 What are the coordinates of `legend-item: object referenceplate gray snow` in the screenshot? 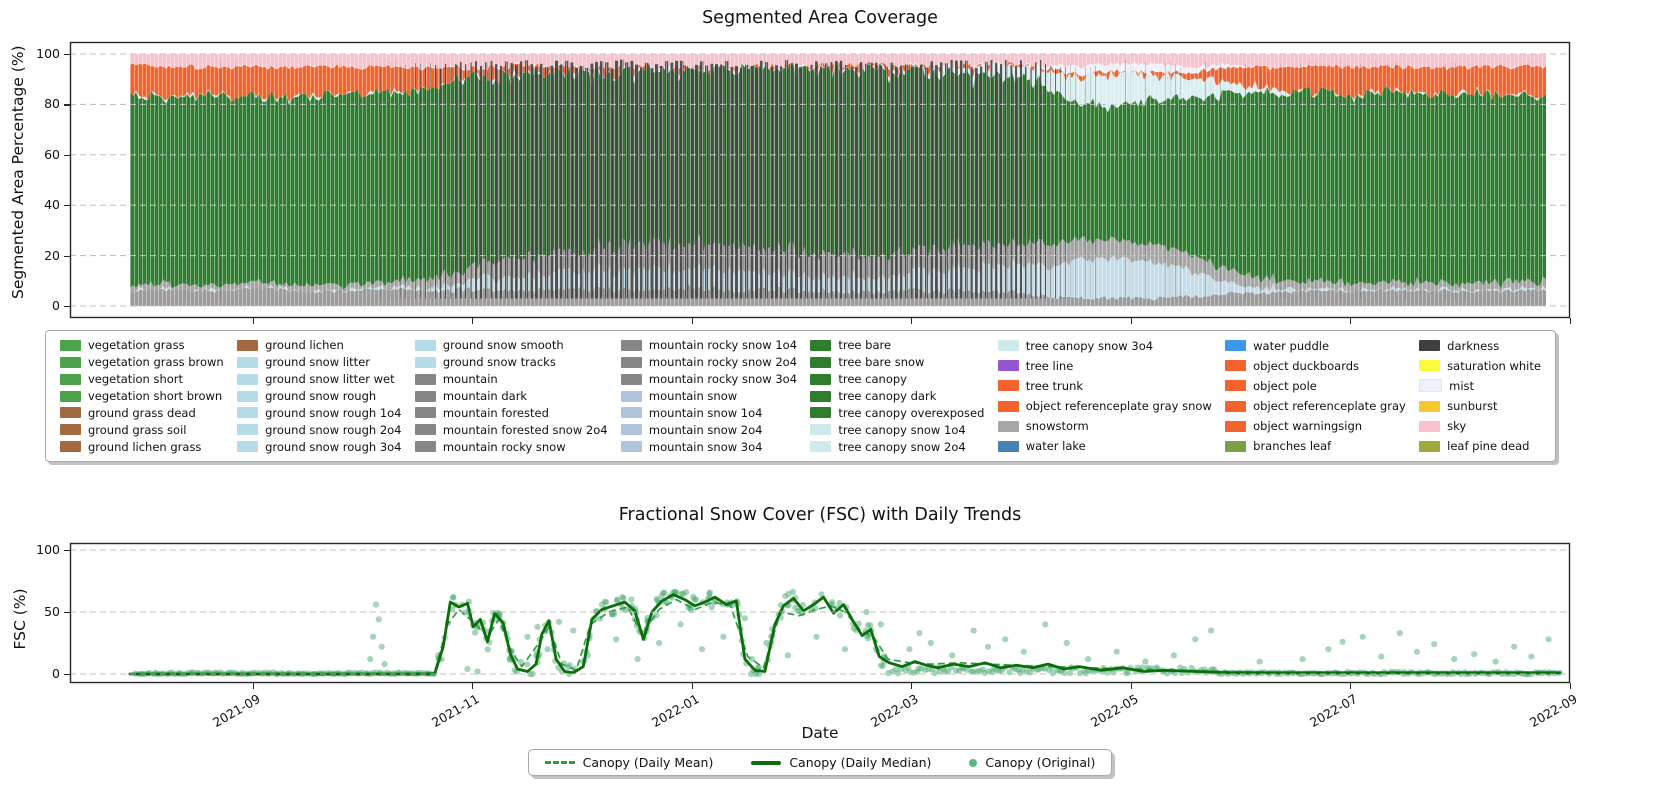 It's located at (1104, 406).